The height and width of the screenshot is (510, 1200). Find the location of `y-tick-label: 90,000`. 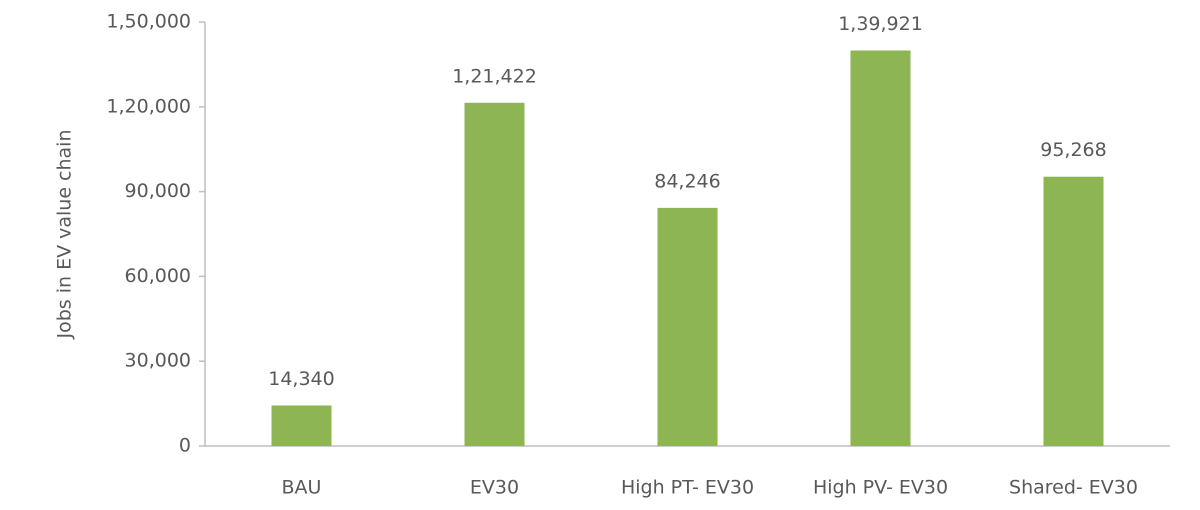

y-tick-label: 90,000 is located at coordinates (158, 191).